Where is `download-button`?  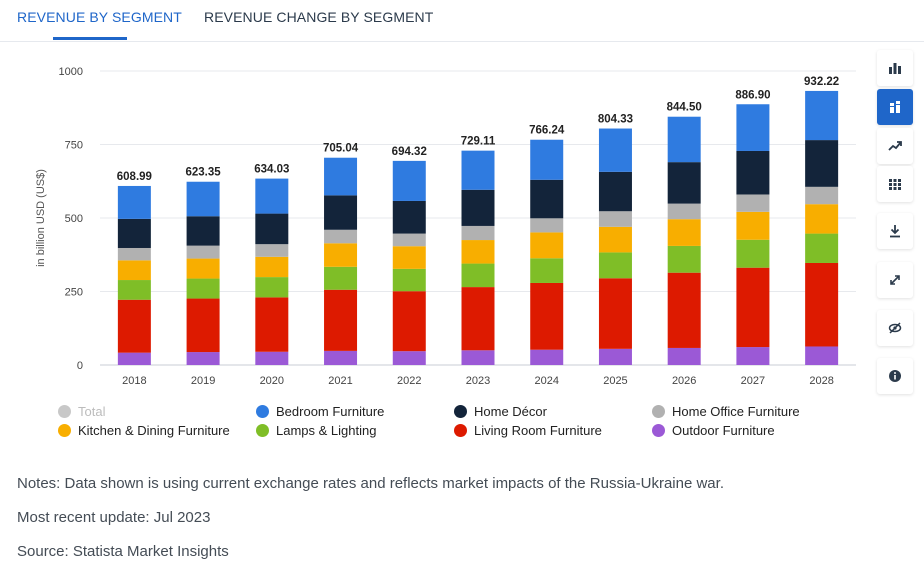
download-button is located at coordinates (895, 231).